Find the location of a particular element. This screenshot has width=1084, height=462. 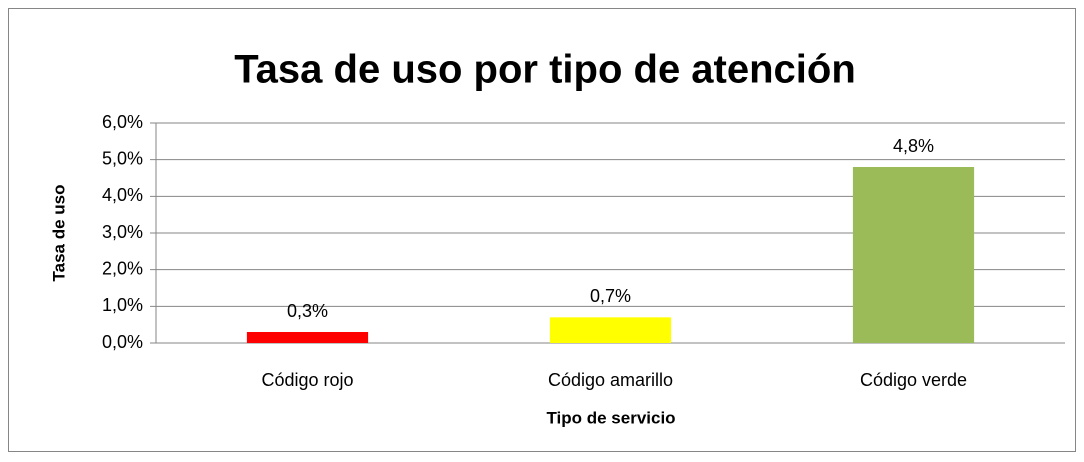

y-tick-label: 1,0% is located at coordinates (122, 305).